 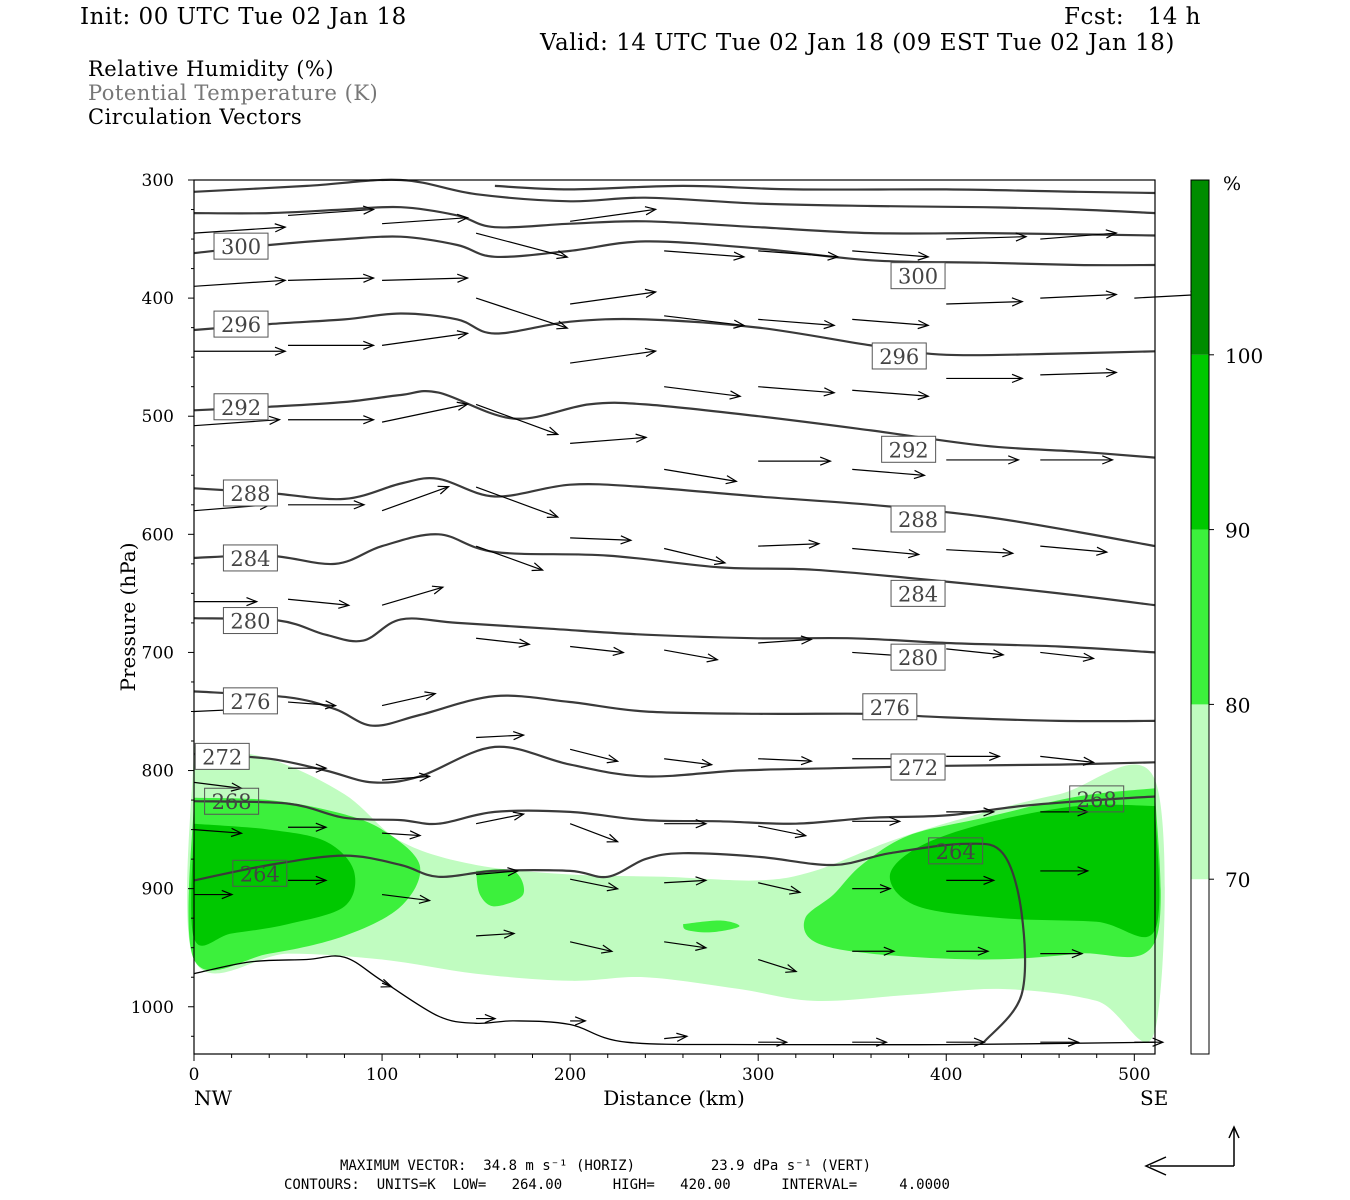 I want to click on contour-label-288: 288, so click(x=918, y=519).